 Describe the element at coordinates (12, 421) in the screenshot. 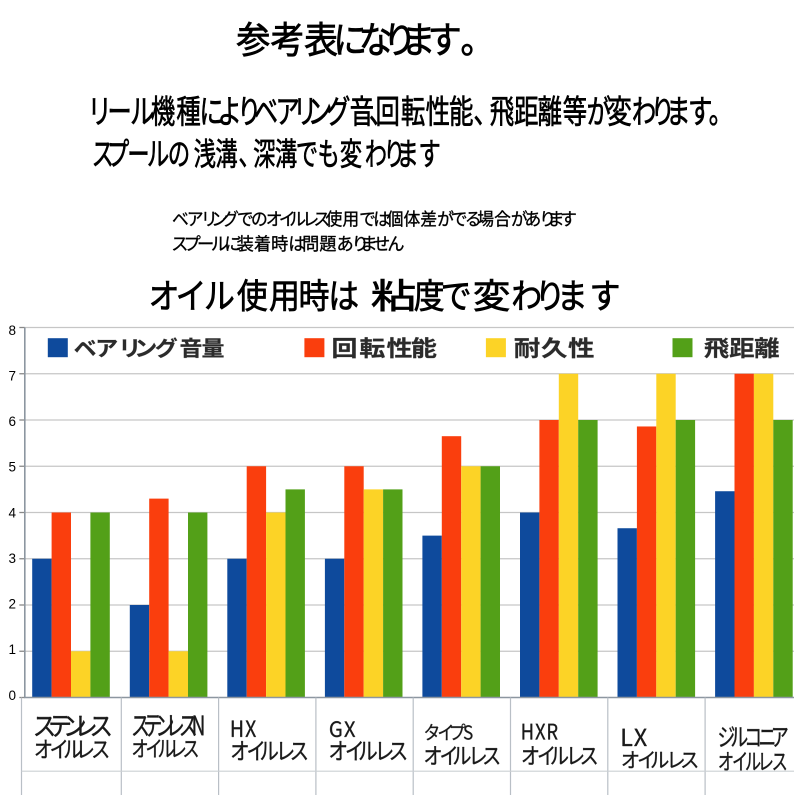

I see `svg-text: 6` at that location.